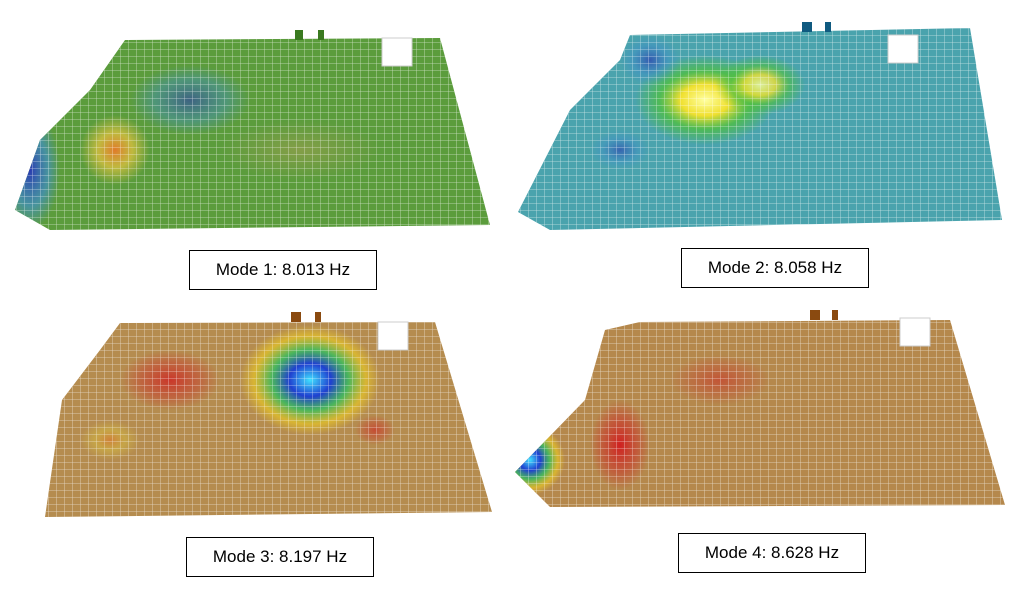 The image size is (1031, 594). What do you see at coordinates (252, 134) in the screenshot?
I see `mode-1-render` at bounding box center [252, 134].